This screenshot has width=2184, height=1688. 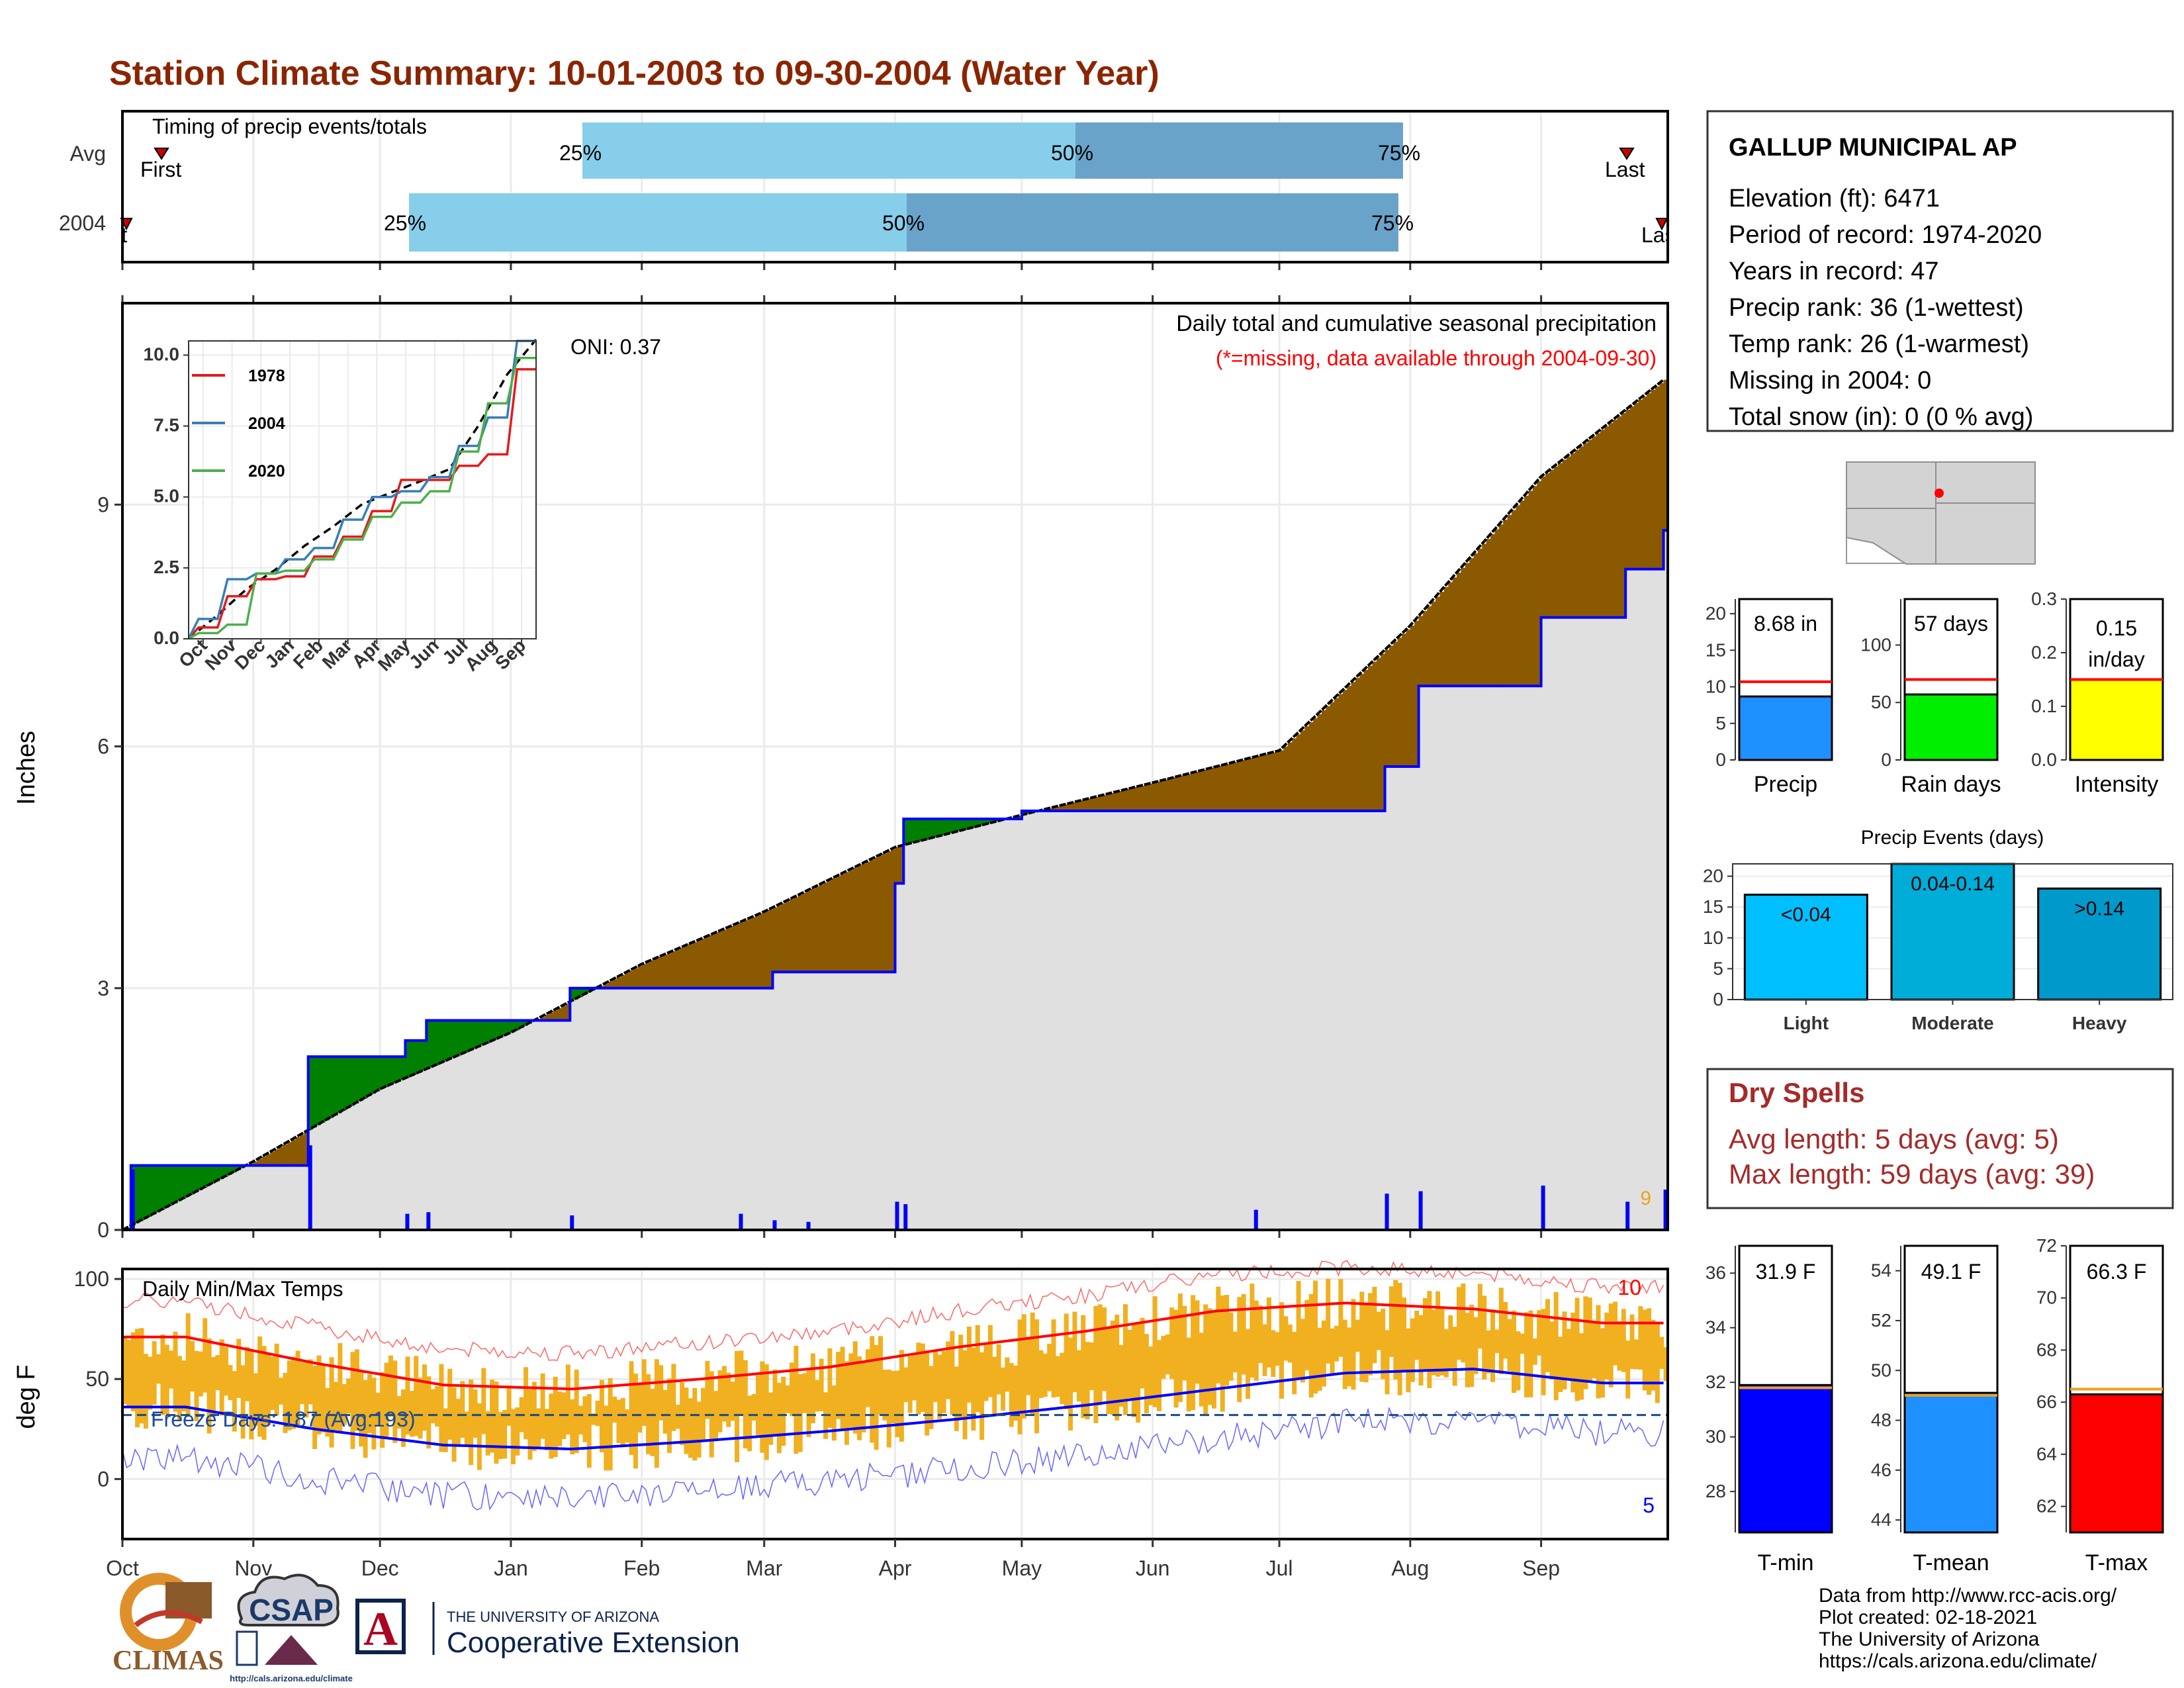 What do you see at coordinates (2044, 759) in the screenshot?
I see `summary-ytick-label: 0.0` at bounding box center [2044, 759].